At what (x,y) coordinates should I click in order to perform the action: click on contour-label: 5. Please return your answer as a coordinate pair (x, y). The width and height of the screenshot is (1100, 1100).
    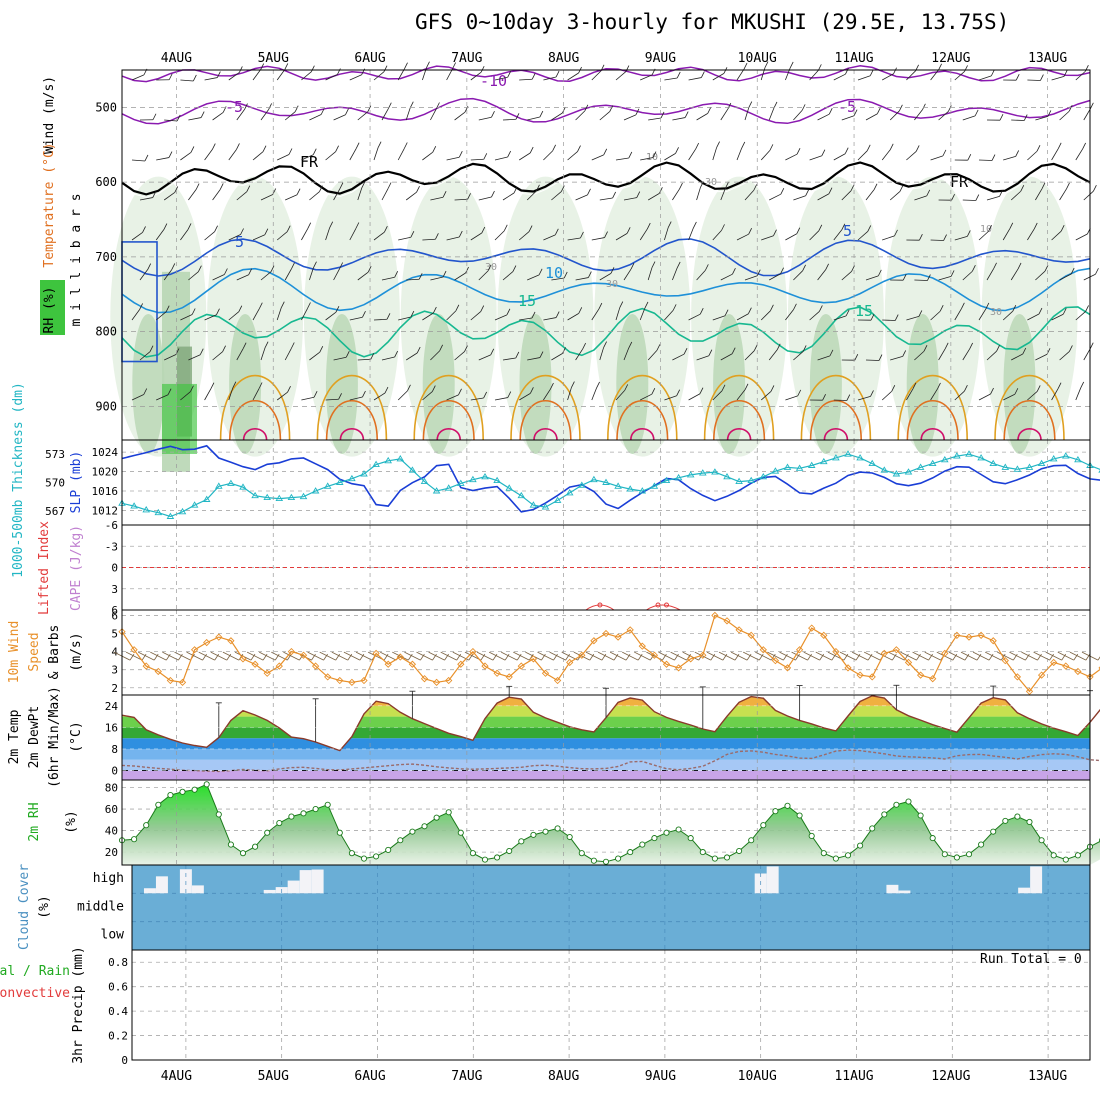
    Looking at the image, I should click on (239, 242).